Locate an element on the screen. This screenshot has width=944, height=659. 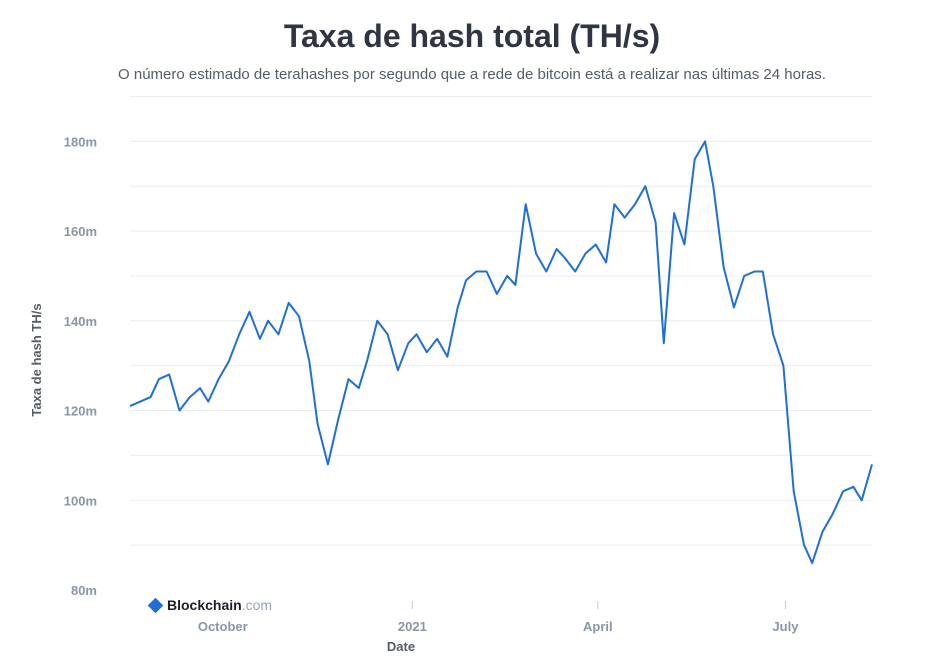
x-axis-title: Date is located at coordinates (401, 646).